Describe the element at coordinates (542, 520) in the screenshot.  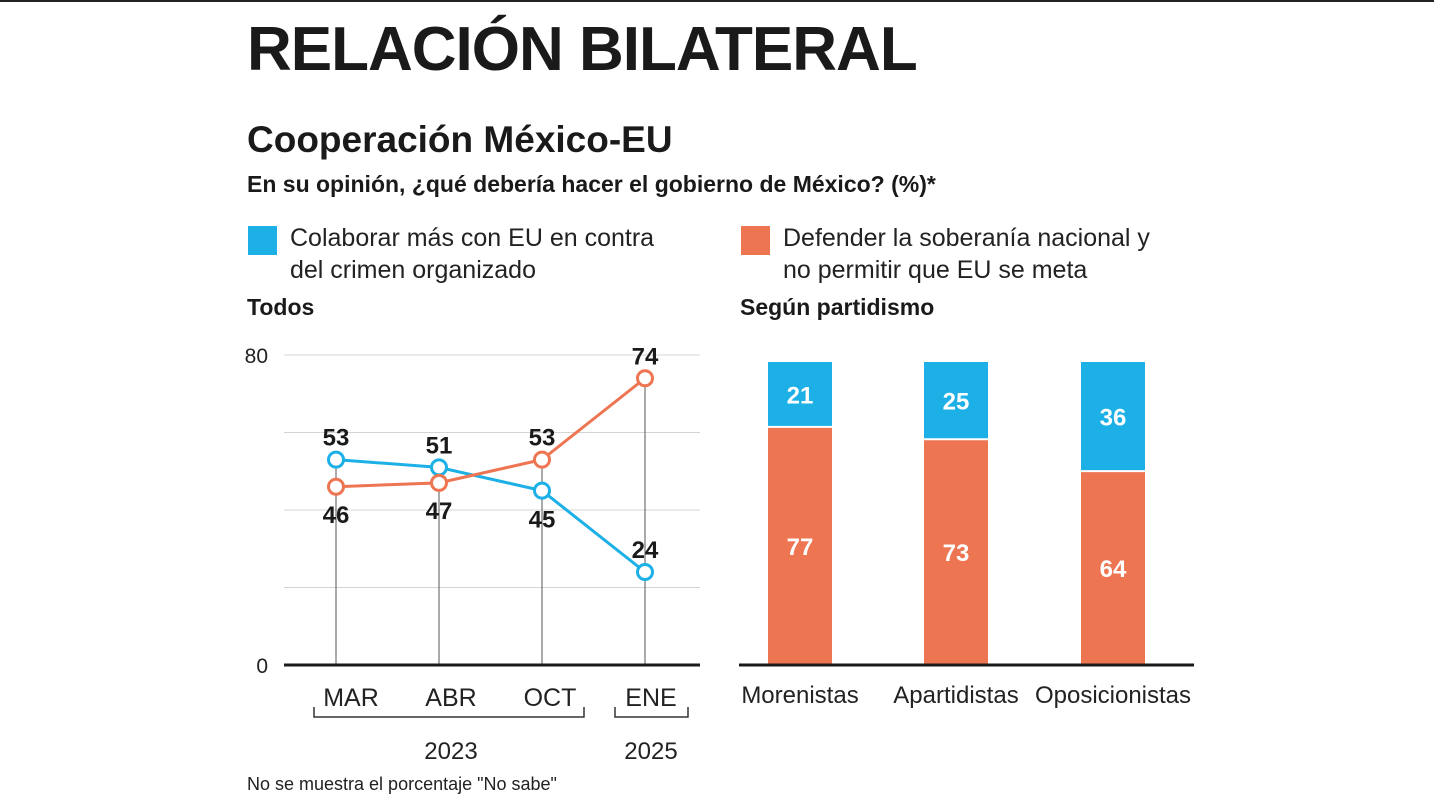
I see `data-label: 45` at that location.